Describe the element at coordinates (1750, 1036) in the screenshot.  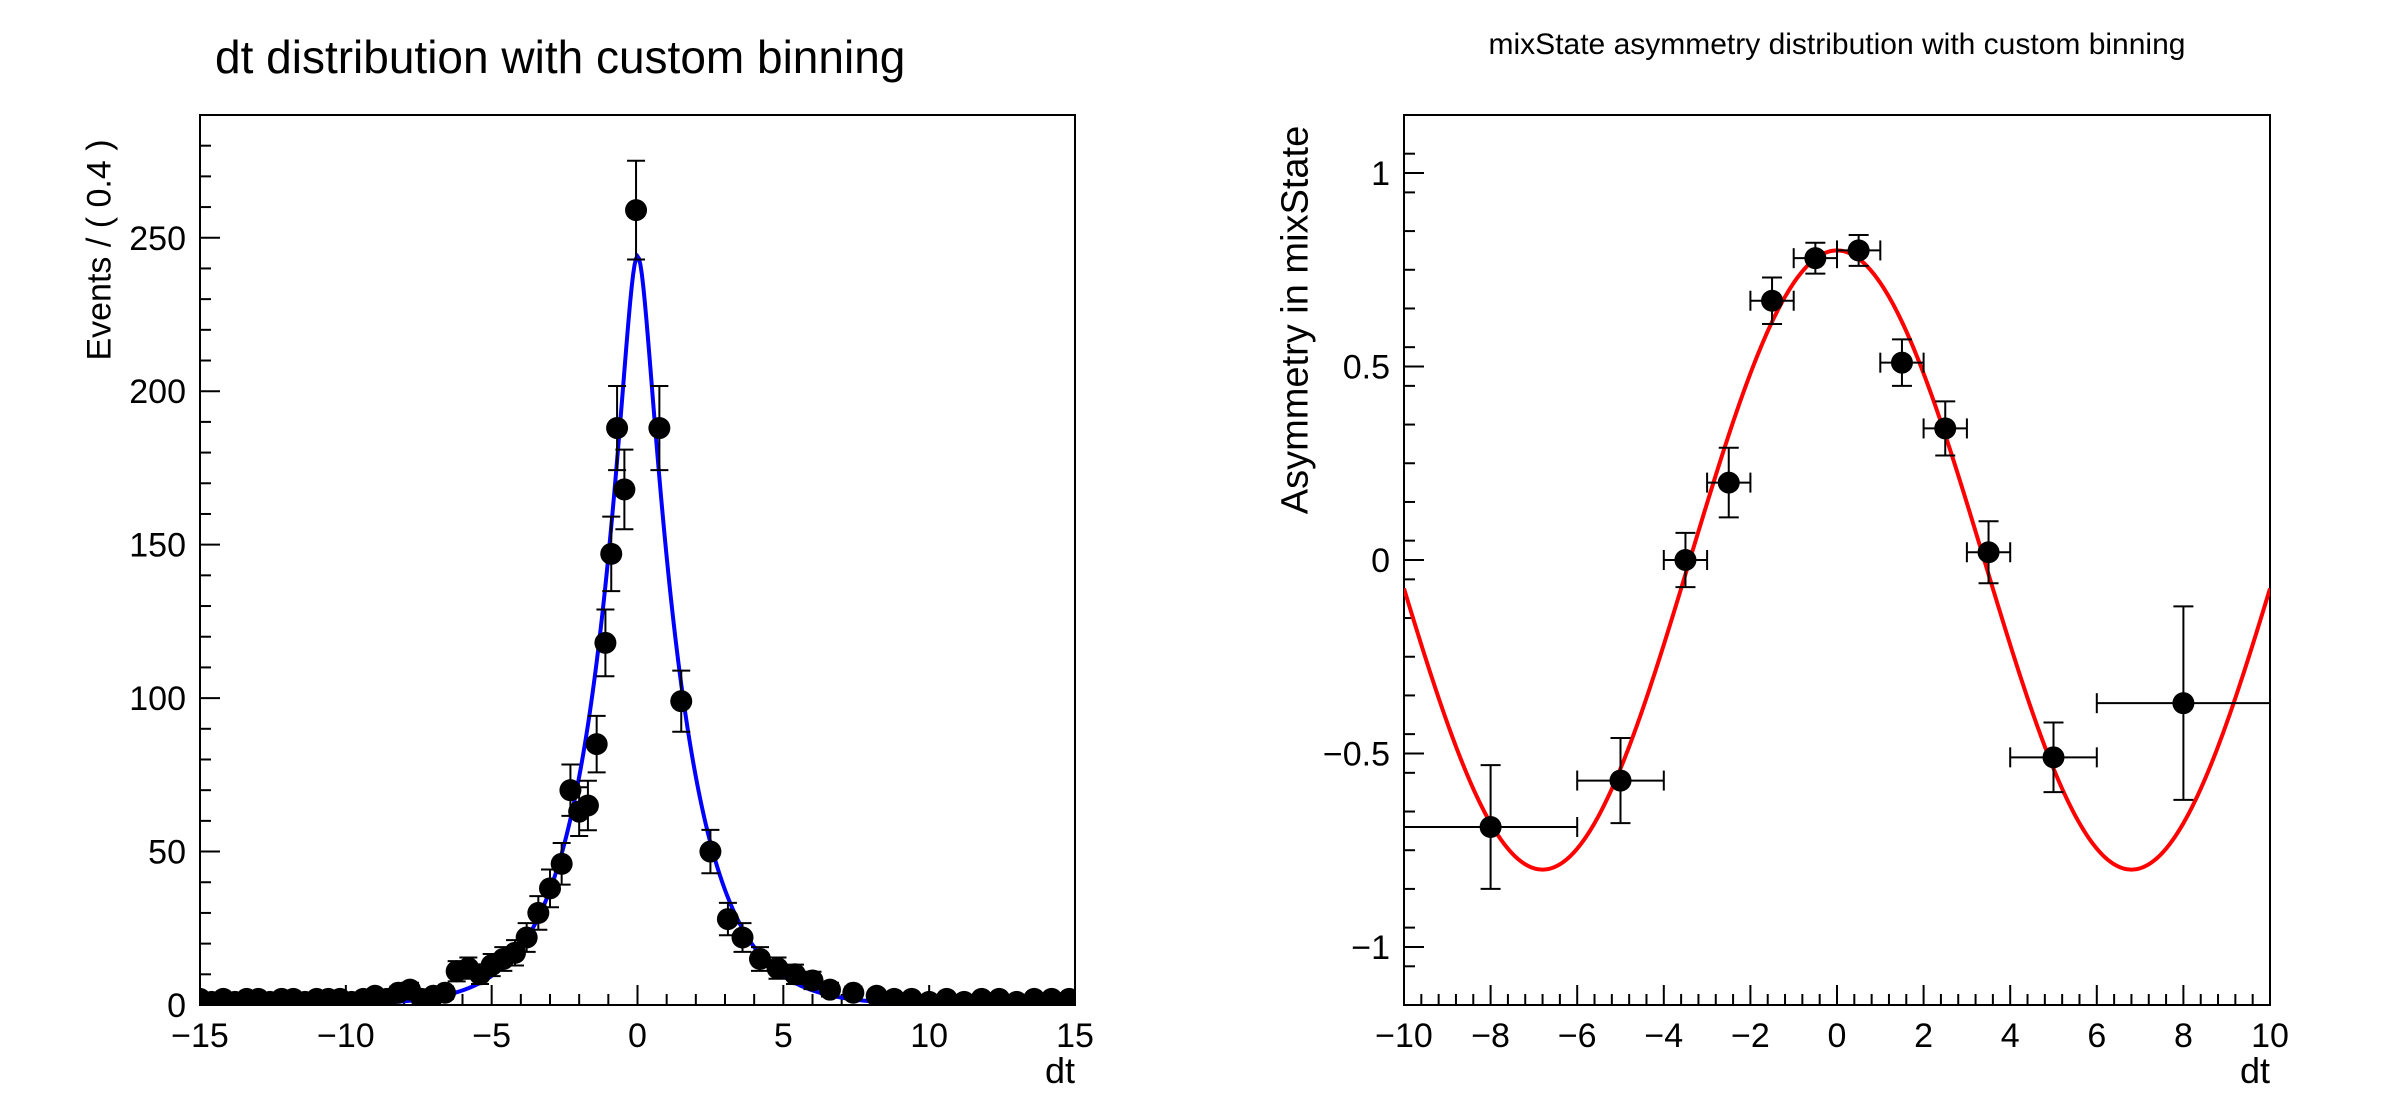
I see `x-tick-label: −2` at that location.